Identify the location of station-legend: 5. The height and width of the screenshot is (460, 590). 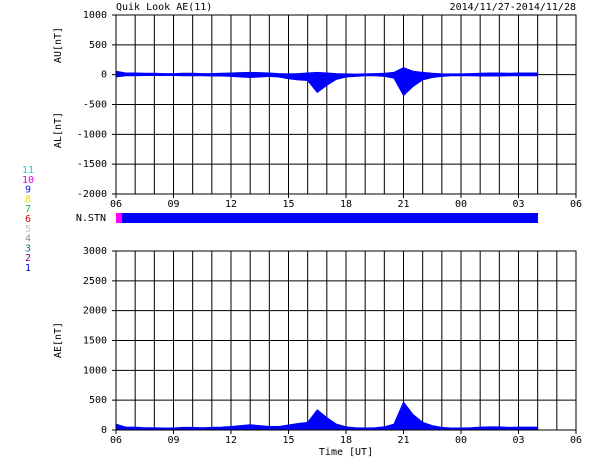
(28, 229).